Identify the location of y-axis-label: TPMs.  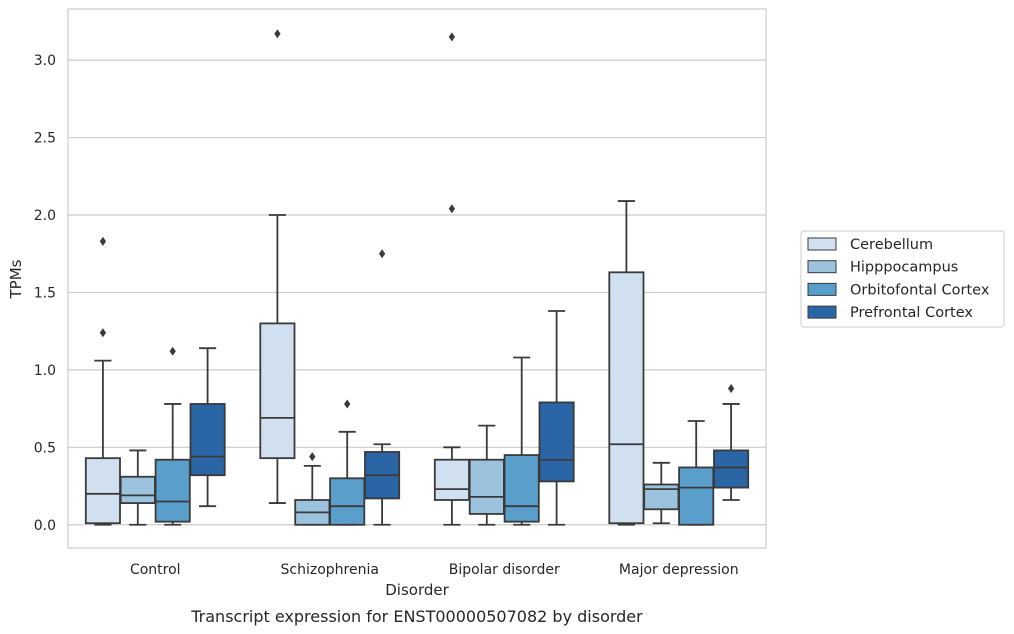
(16, 279).